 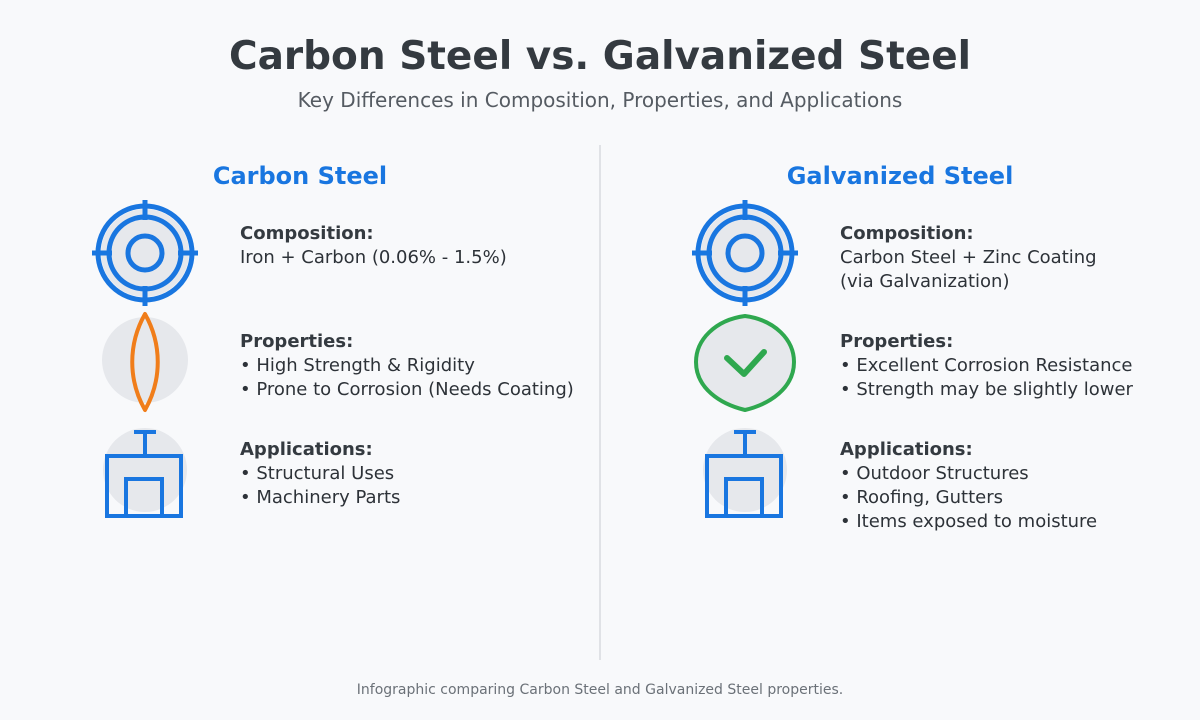 What do you see at coordinates (745, 363) in the screenshot?
I see `checkmark-shield-icon` at bounding box center [745, 363].